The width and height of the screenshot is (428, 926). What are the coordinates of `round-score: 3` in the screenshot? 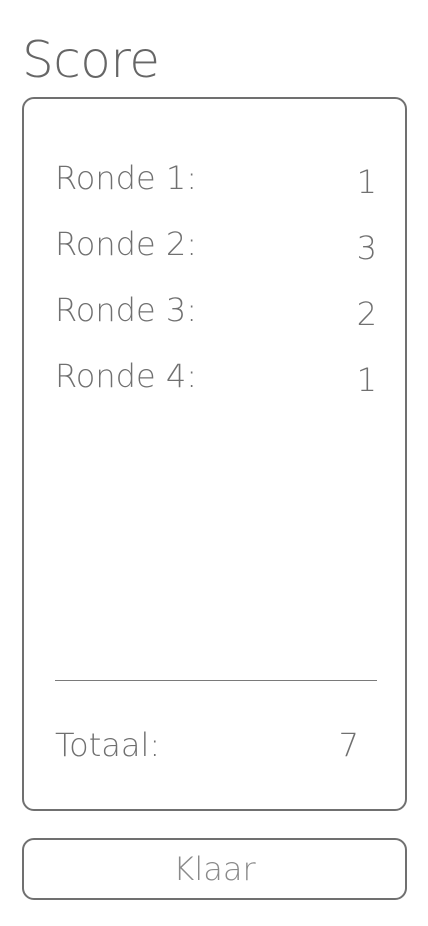 It's located at (366, 248).